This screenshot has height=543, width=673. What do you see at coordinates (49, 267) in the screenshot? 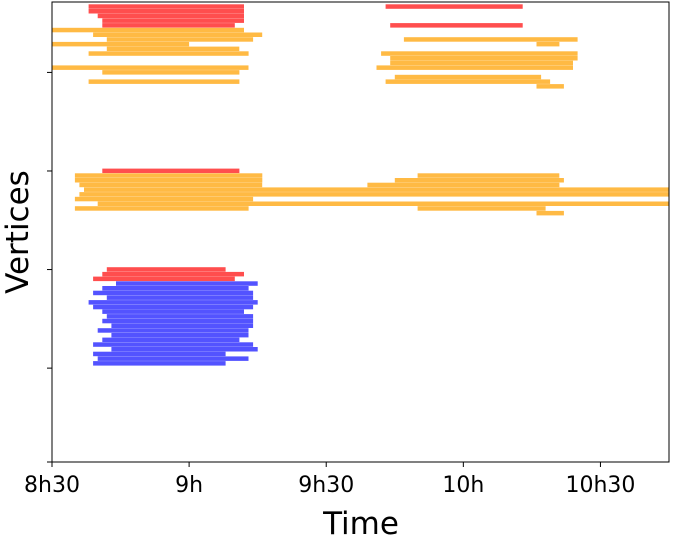
I see `y-axis-ticks` at bounding box center [49, 267].